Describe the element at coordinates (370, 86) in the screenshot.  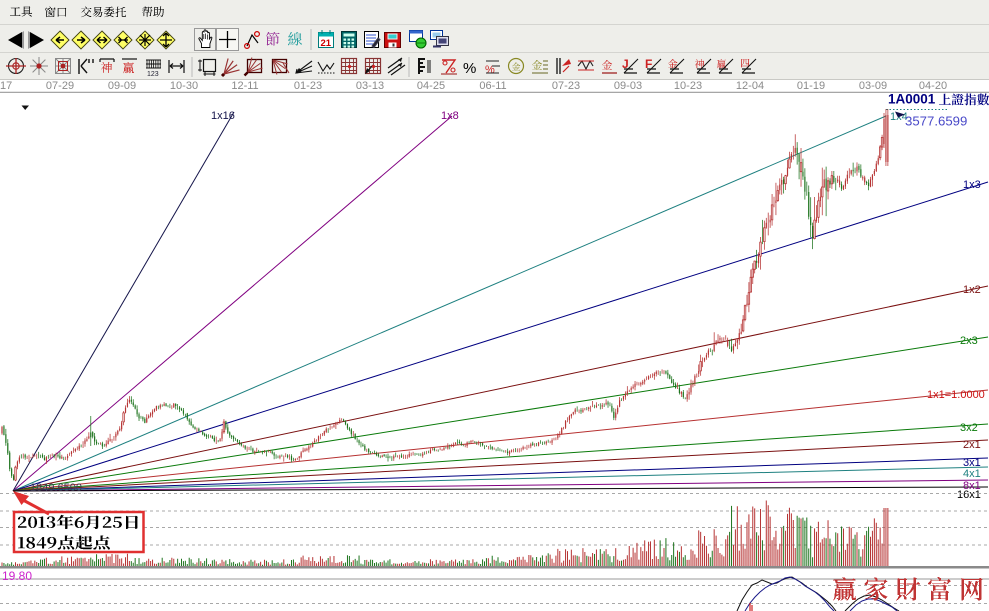
I see `svg-text: 03-13` at that location.